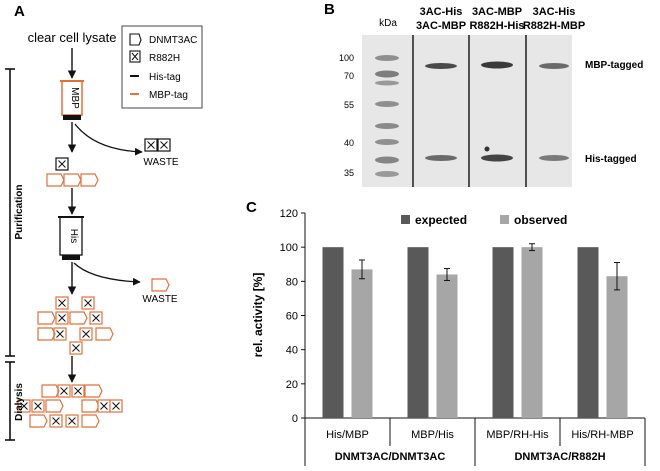 The height and width of the screenshot is (471, 660). Describe the element at coordinates (75, 325) in the screenshot. I see `eluate-2-molecules` at that location.